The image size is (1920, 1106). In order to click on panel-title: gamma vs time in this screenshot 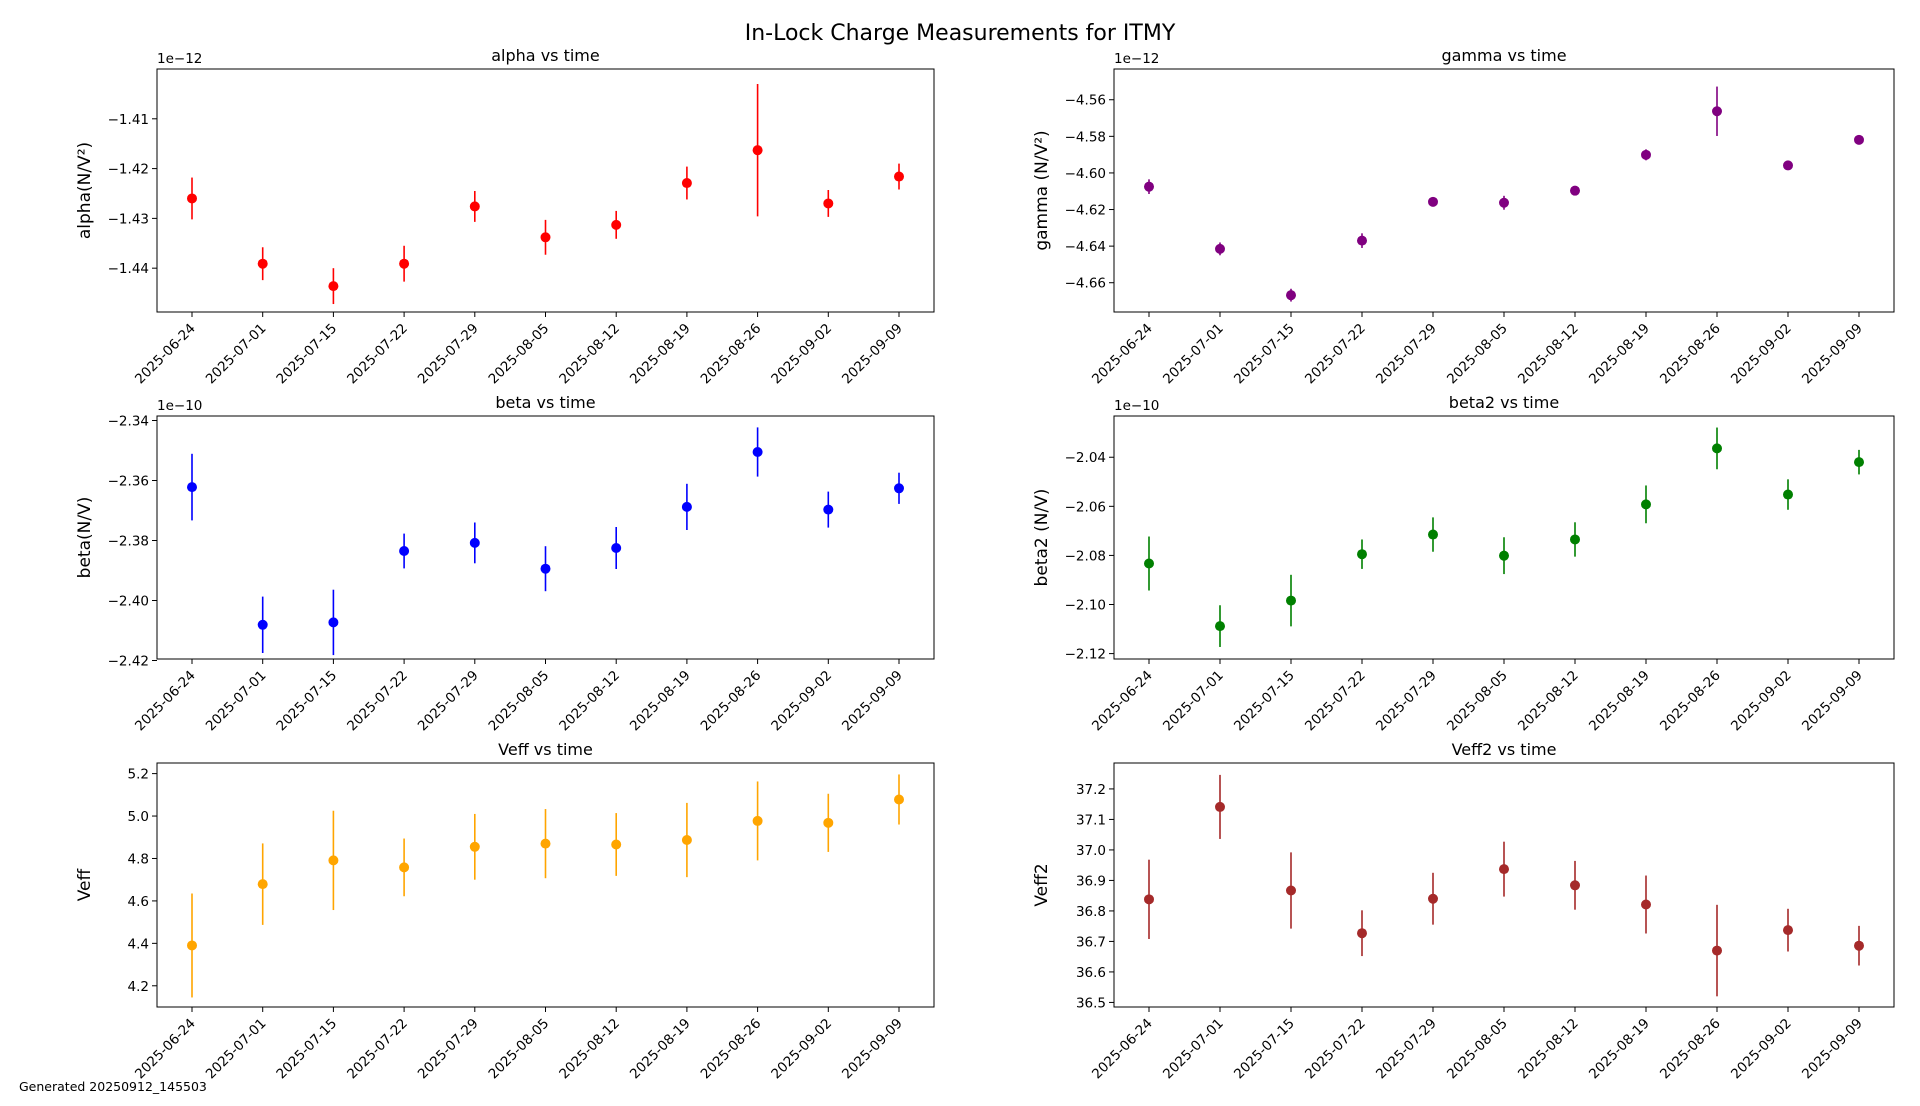, I will do `click(1503, 55)`.